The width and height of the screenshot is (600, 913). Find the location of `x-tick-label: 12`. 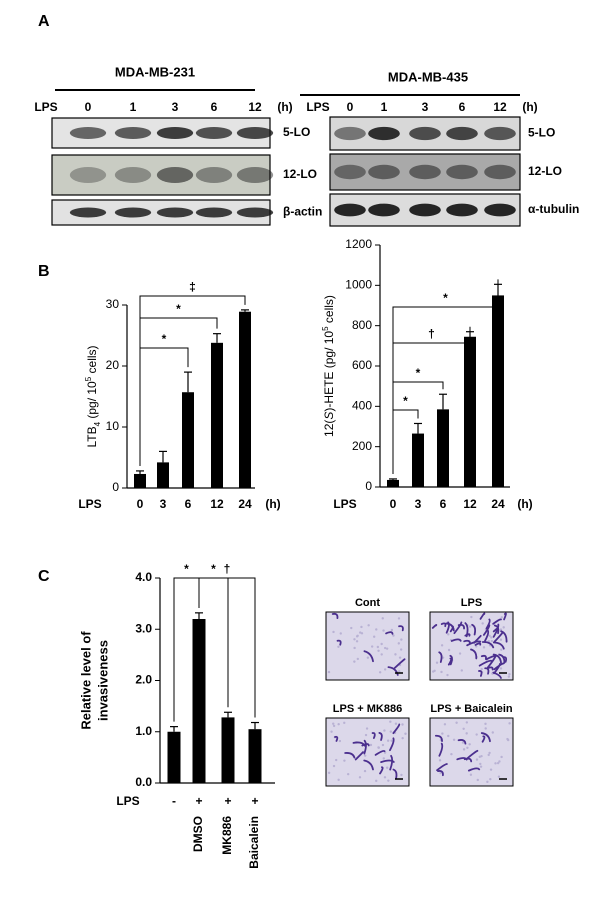

x-tick-label: 12 is located at coordinates (470, 504).